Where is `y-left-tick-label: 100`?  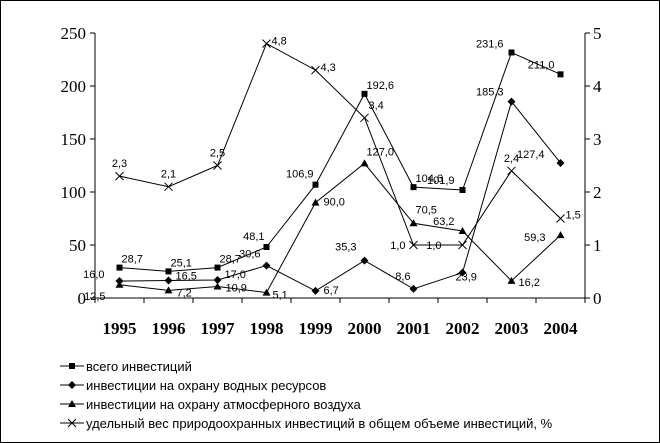
y-left-tick-label: 100 is located at coordinates (74, 192).